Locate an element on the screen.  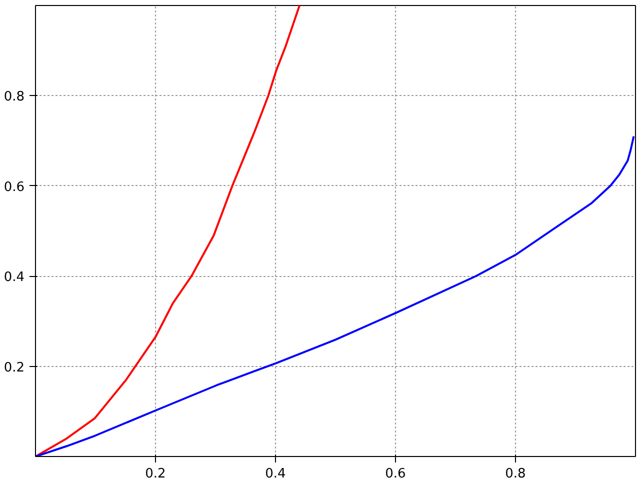
y-tick-label: 0.6 is located at coordinates (14, 187).